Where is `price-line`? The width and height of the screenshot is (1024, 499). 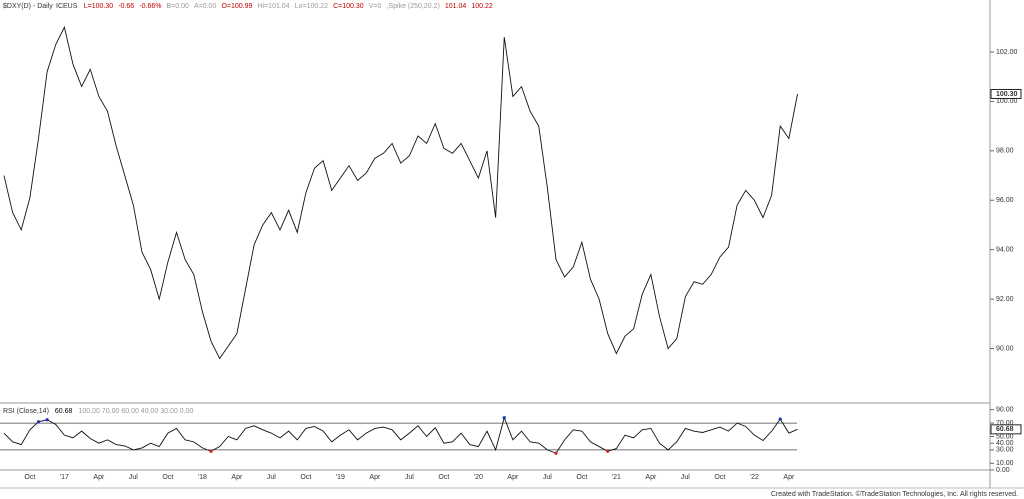
price-line is located at coordinates (400, 435).